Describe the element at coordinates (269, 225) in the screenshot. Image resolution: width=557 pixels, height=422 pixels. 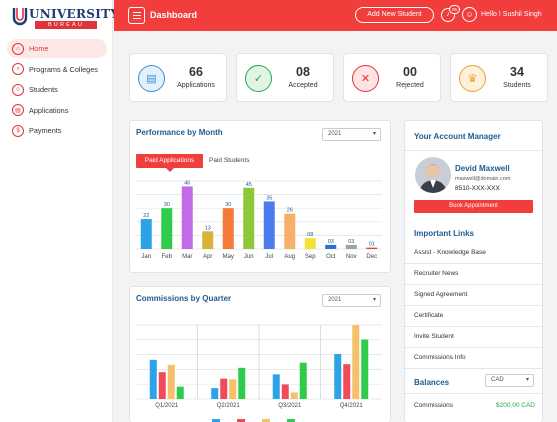
I see `bar-jul` at that location.